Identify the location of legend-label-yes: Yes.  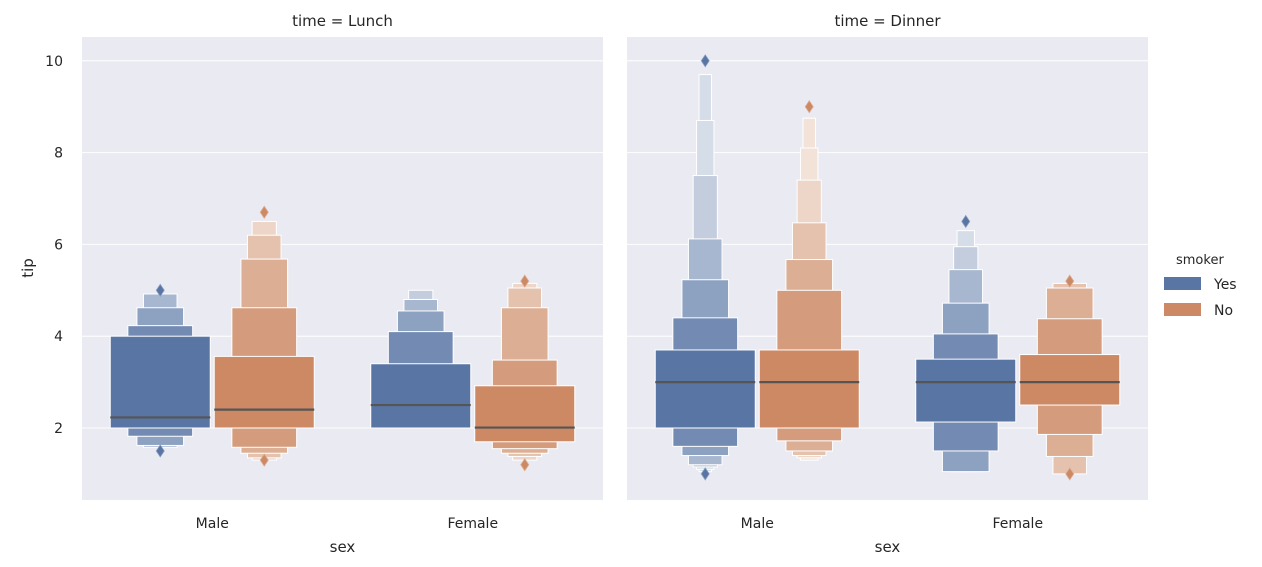
(1225, 285).